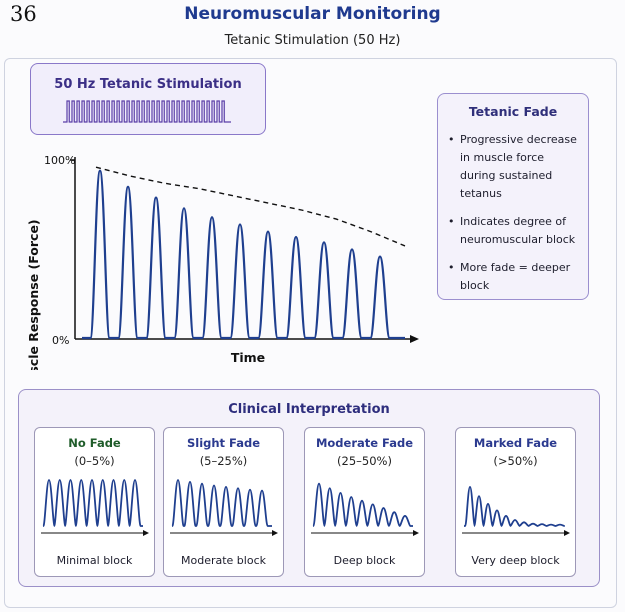 This screenshot has width=625, height=612. Describe the element at coordinates (515, 443) in the screenshot. I see `card-title: Marked Fade` at that location.